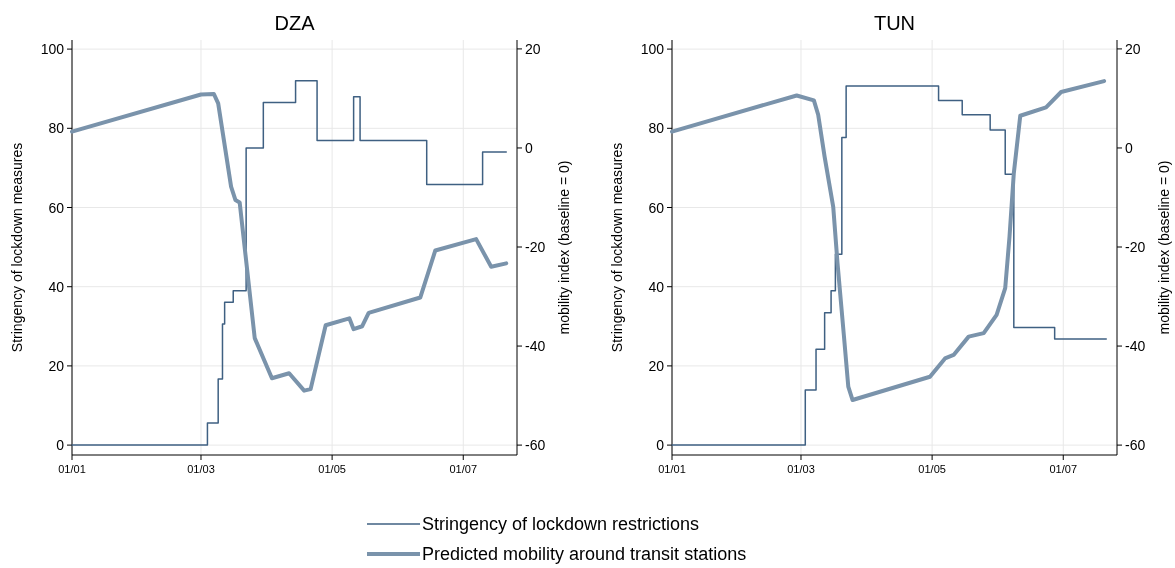 The image size is (1175, 568). What do you see at coordinates (894, 23) in the screenshot?
I see `chart-title: TUN` at bounding box center [894, 23].